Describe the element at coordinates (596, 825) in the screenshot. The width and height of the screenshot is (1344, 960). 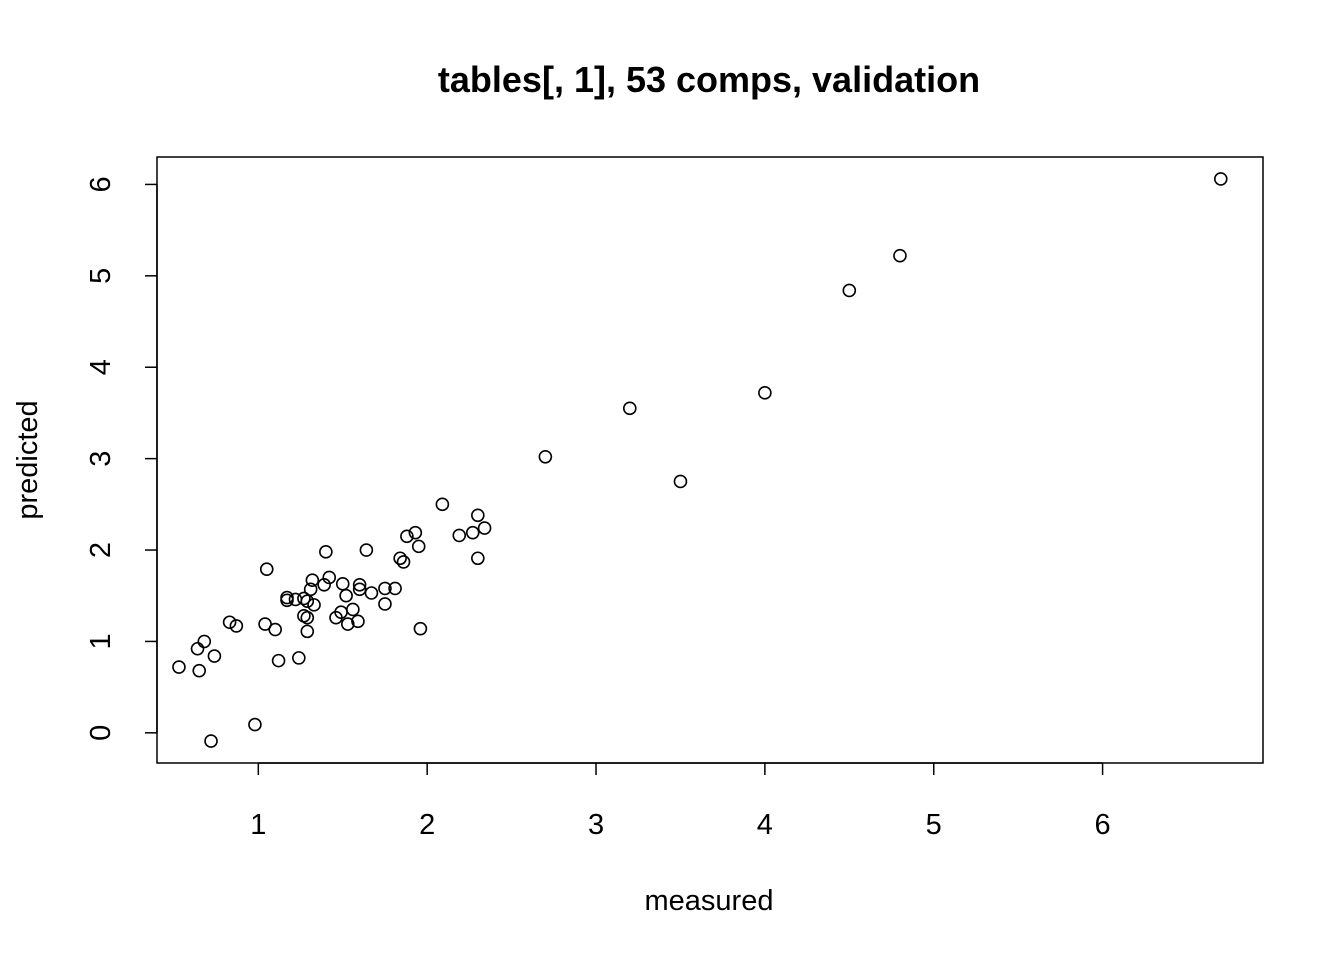
I see `x-tick-label: 3` at that location.